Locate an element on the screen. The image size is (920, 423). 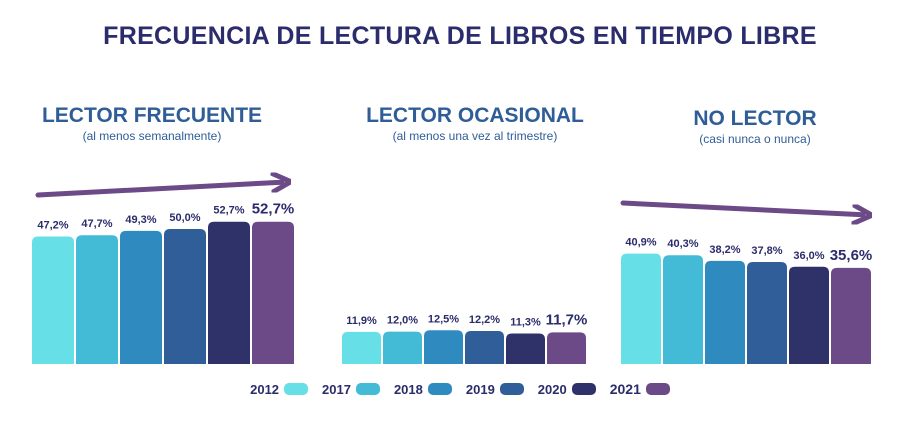
bar-no-lector-2017 is located at coordinates (683, 309).